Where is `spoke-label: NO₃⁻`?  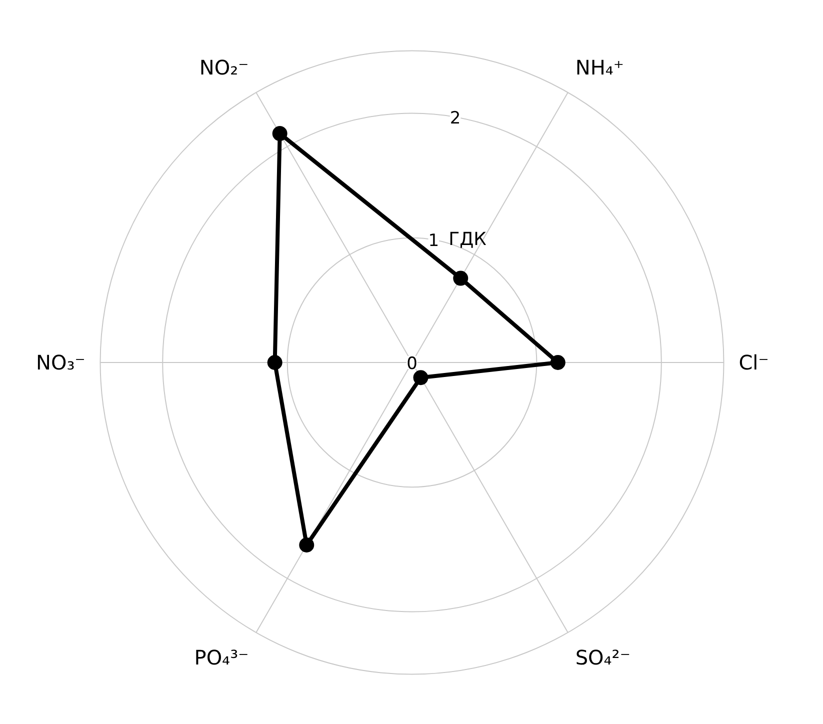 spoke-label: NO₃⁻ is located at coordinates (61, 362).